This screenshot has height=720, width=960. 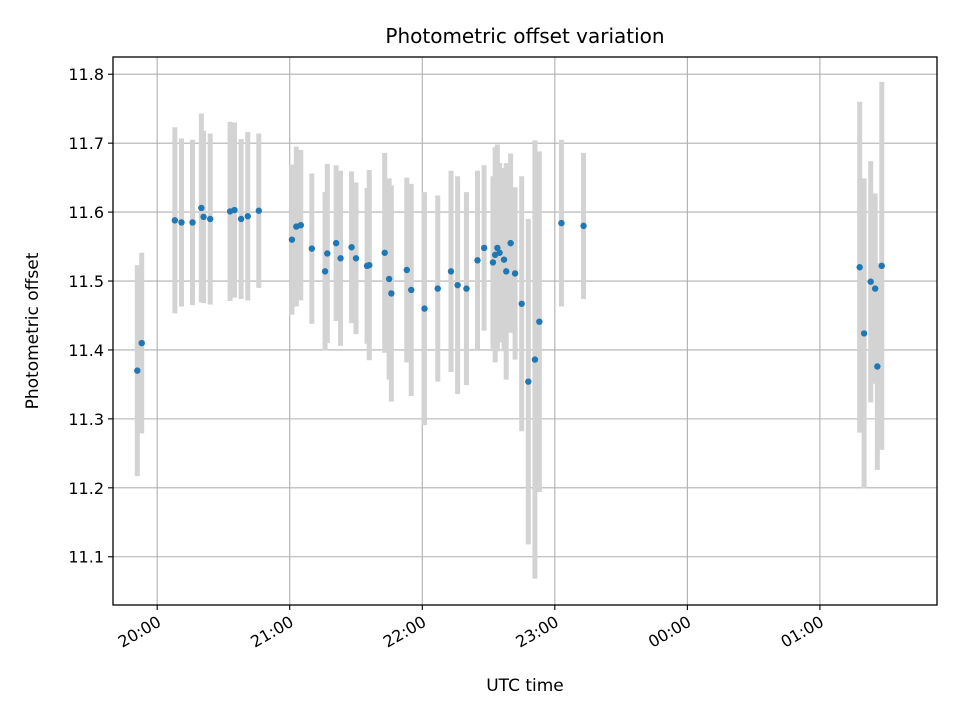 I want to click on y-tick-label: 11.7, so click(x=86, y=143).